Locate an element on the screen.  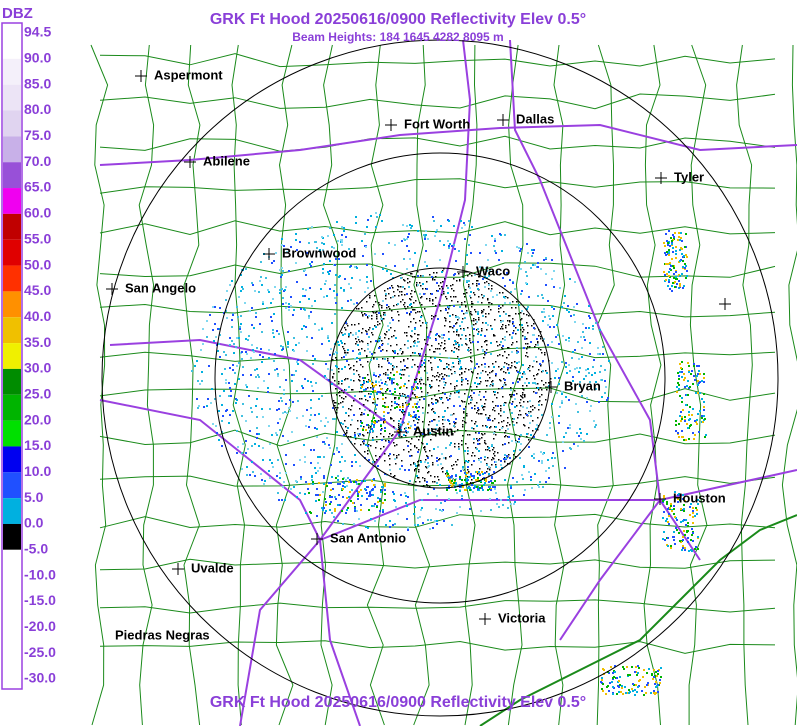
legend-swatch is located at coordinates (12, 278).